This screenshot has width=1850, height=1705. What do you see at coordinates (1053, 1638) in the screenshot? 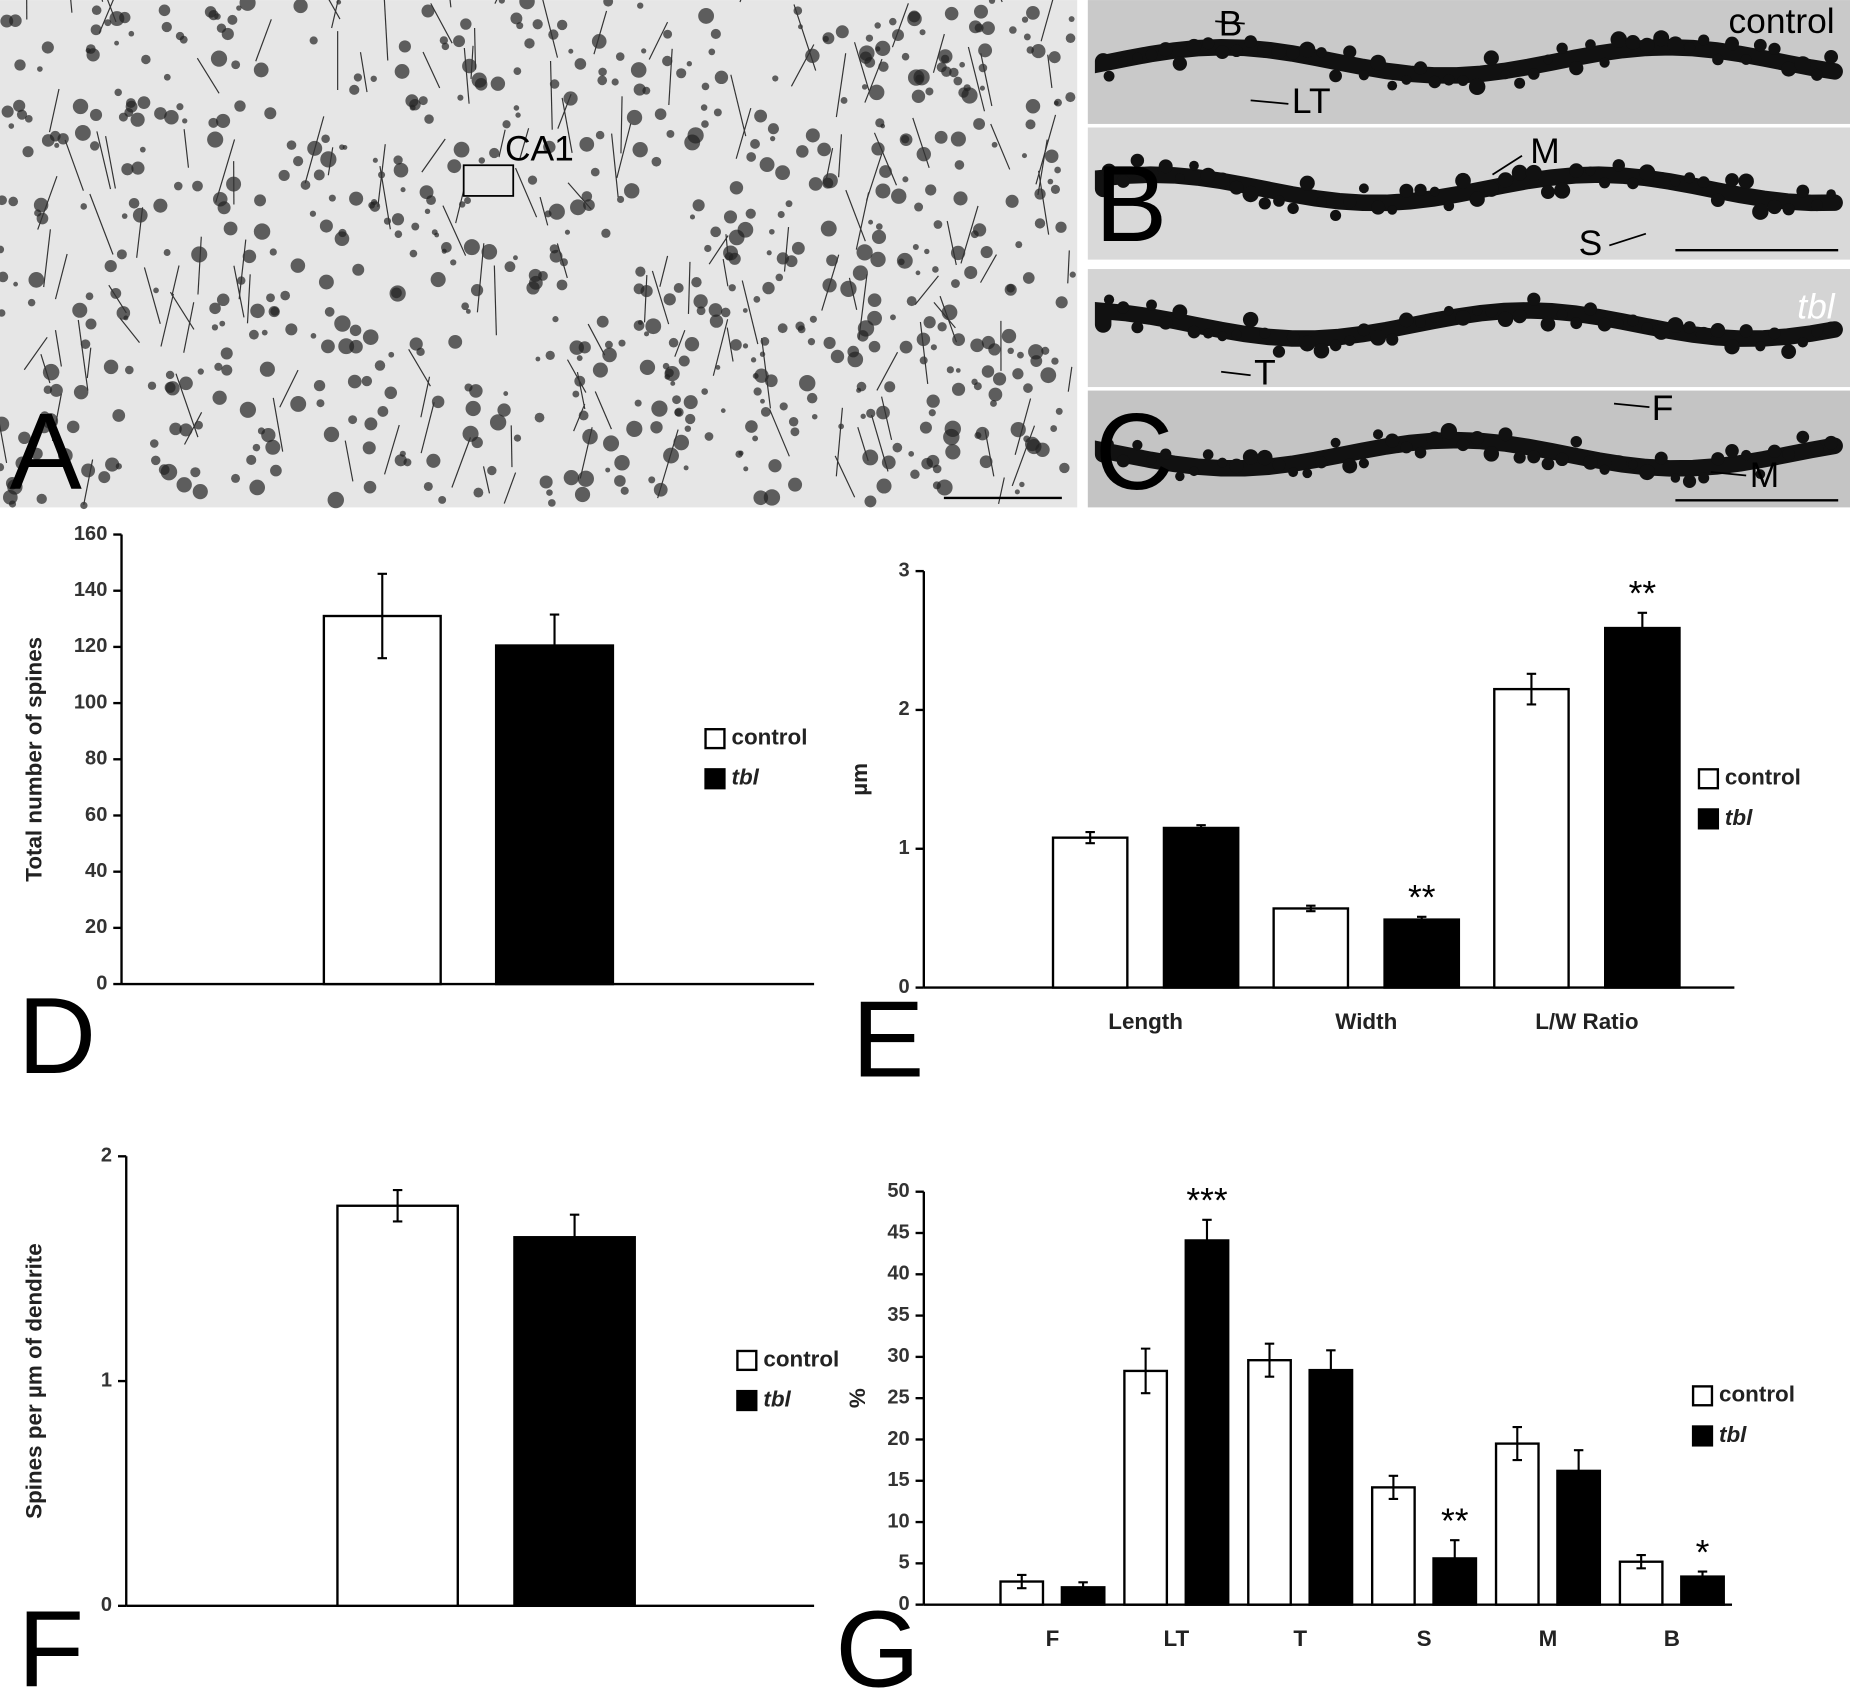
I see `x-tick-label: F` at bounding box center [1053, 1638].